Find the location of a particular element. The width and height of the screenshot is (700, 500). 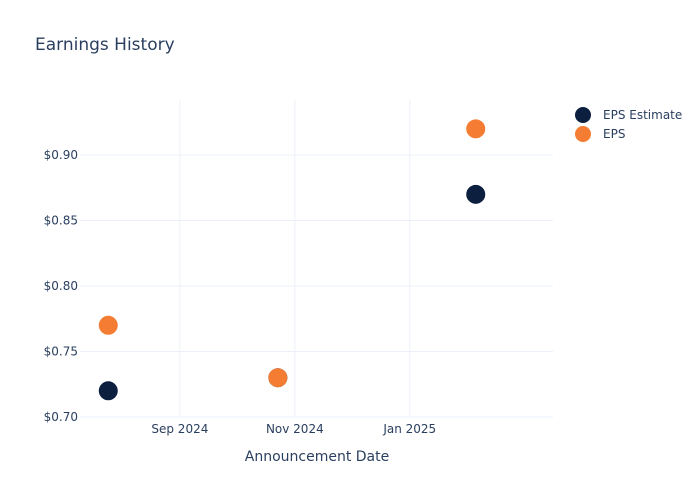

legend: EPS Estimate EPS is located at coordinates (628, 124).